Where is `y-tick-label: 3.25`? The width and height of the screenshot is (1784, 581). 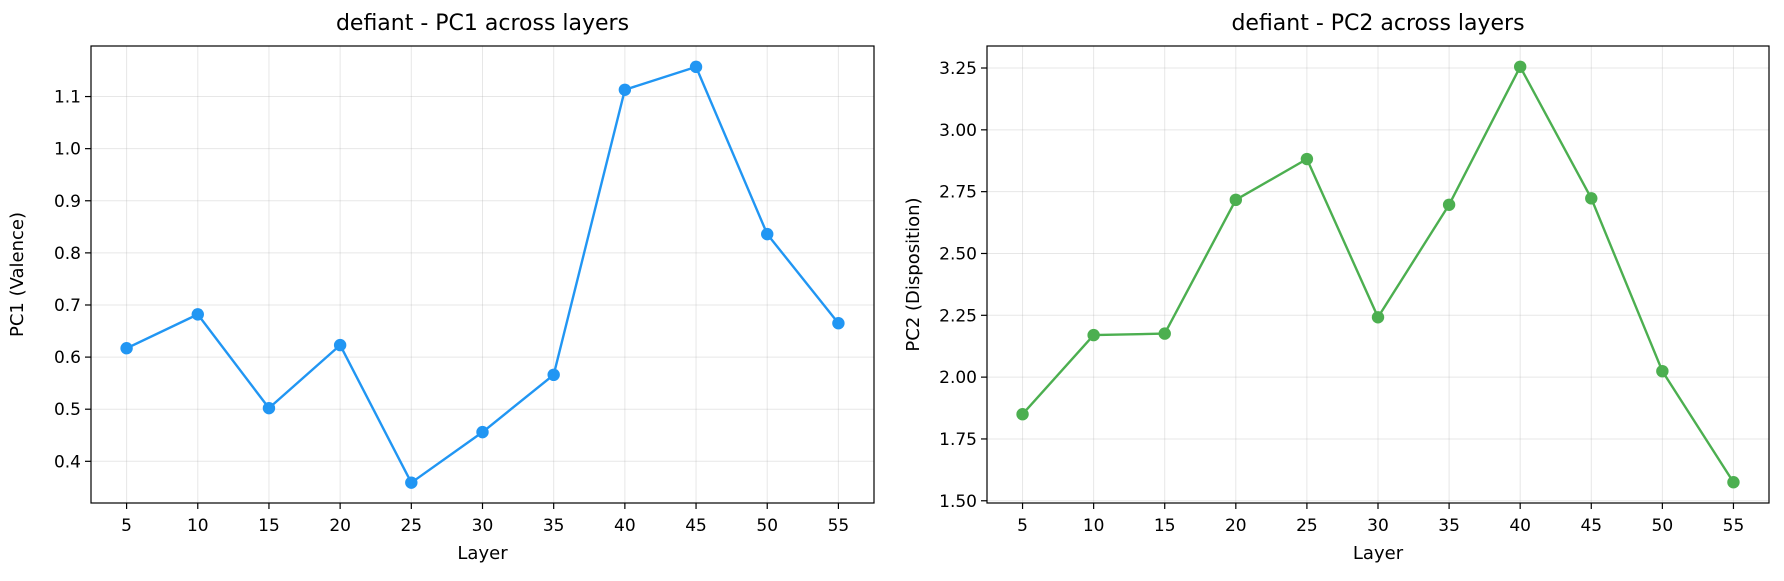
y-tick-label: 3.25 is located at coordinates (958, 69).